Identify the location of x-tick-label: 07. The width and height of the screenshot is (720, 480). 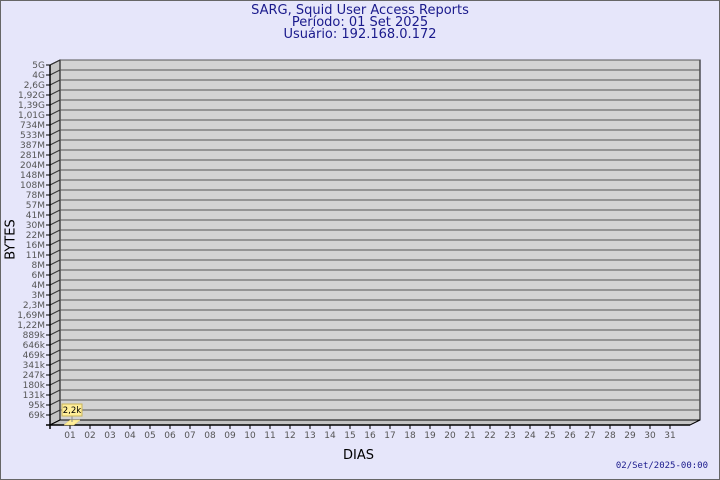
(189, 436).